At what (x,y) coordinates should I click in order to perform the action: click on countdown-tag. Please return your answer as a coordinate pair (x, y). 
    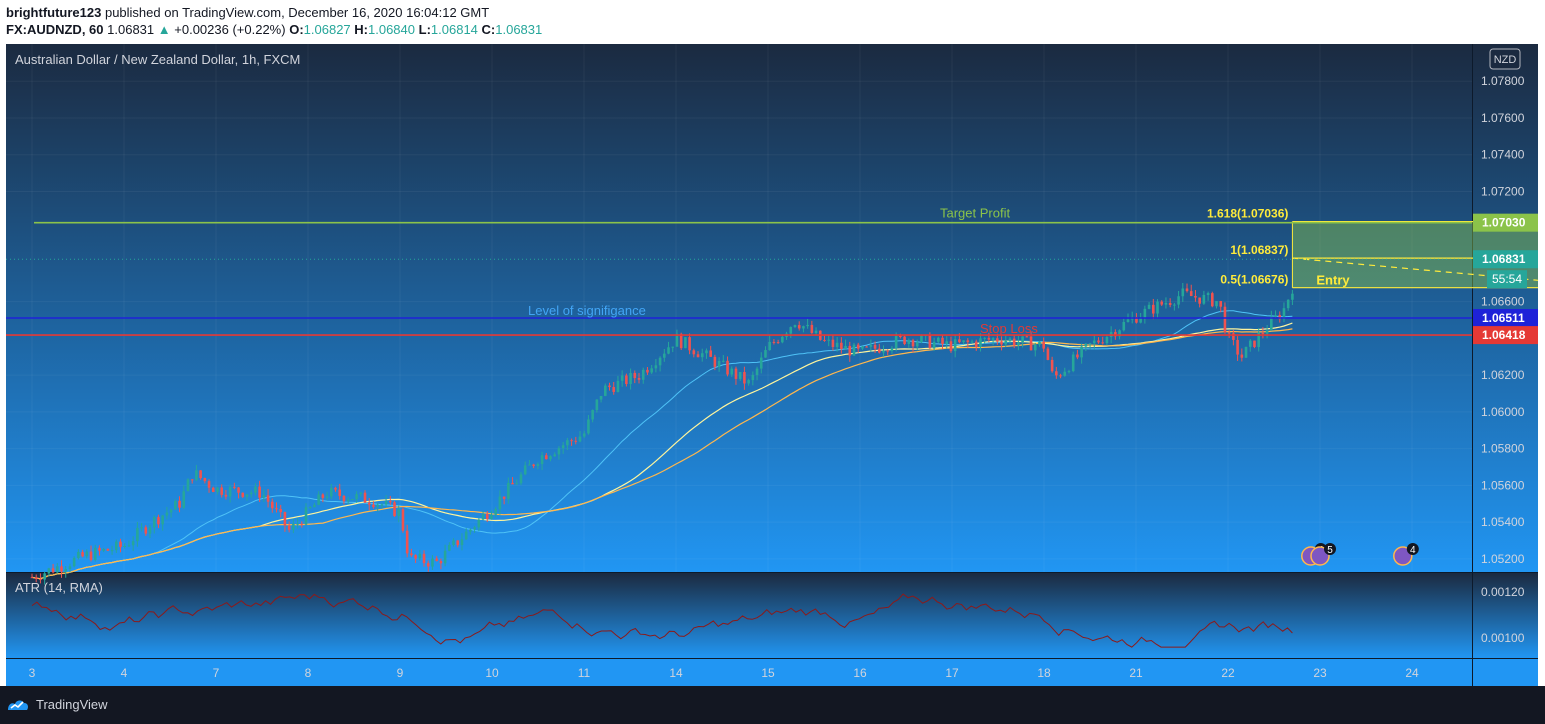
    Looking at the image, I should click on (1507, 279).